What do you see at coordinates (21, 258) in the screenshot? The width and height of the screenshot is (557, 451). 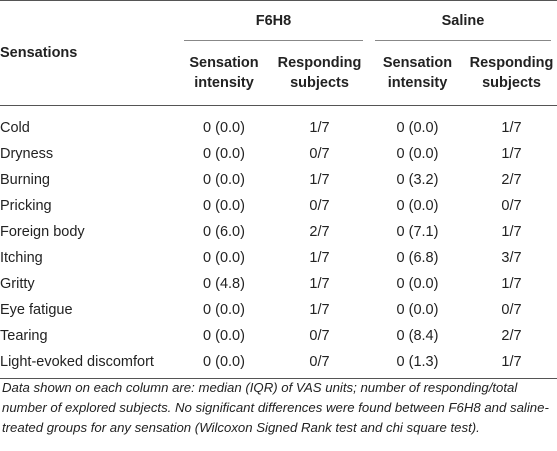 I see `row-sensation: Itching` at bounding box center [21, 258].